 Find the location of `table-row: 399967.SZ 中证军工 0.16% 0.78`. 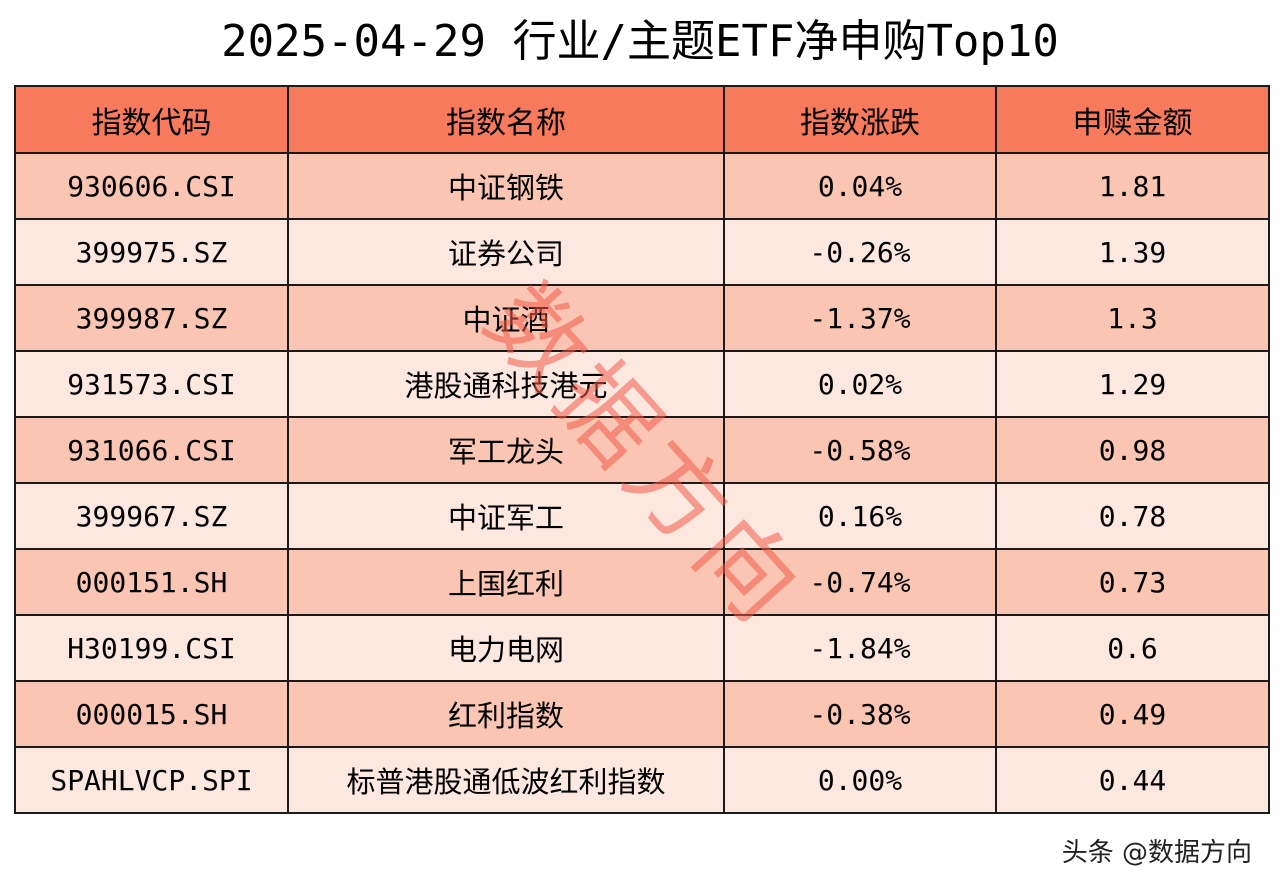

table-row: 399967.SZ 中证军工 0.16% 0.78 is located at coordinates (642, 516).